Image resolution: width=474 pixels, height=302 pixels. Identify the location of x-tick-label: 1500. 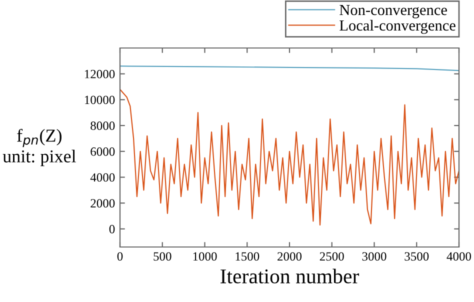
(248, 256).